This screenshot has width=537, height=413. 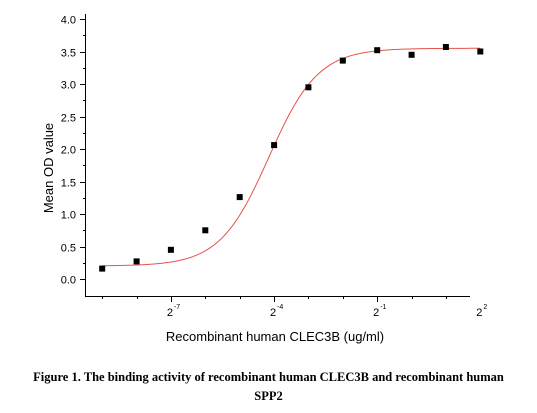 What do you see at coordinates (268, 396) in the screenshot?
I see `caption-line-2: SPP2` at bounding box center [268, 396].